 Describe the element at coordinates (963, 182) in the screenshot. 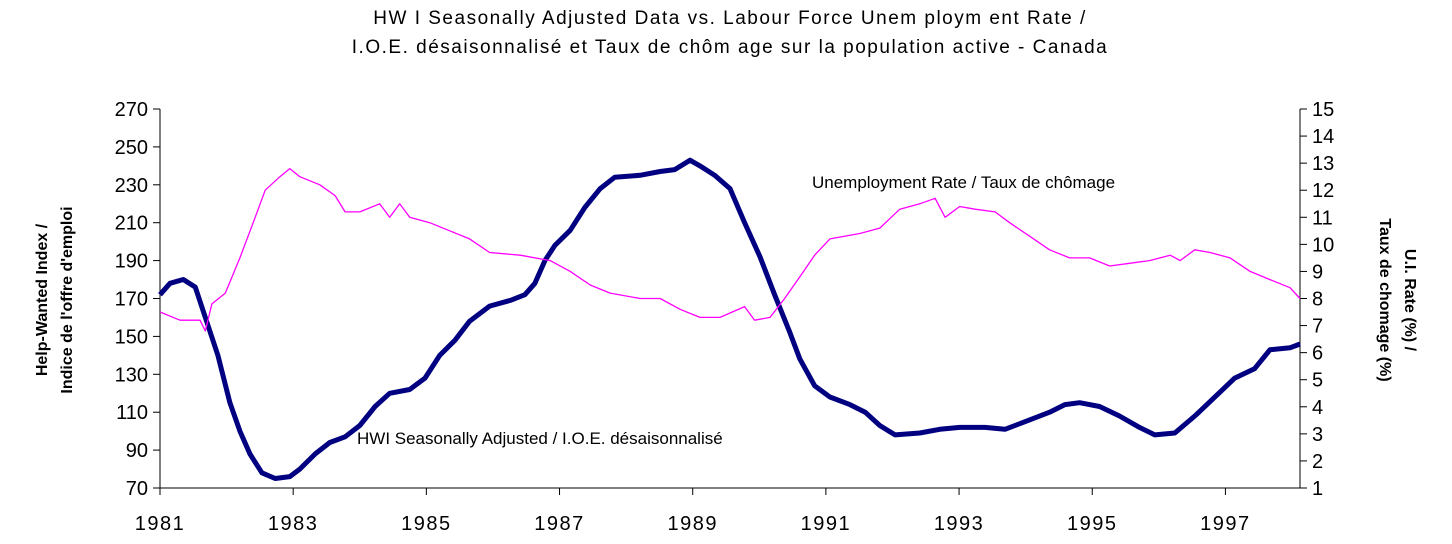

I see `annotation: Unemployment Rate / Taux de chômage` at that location.